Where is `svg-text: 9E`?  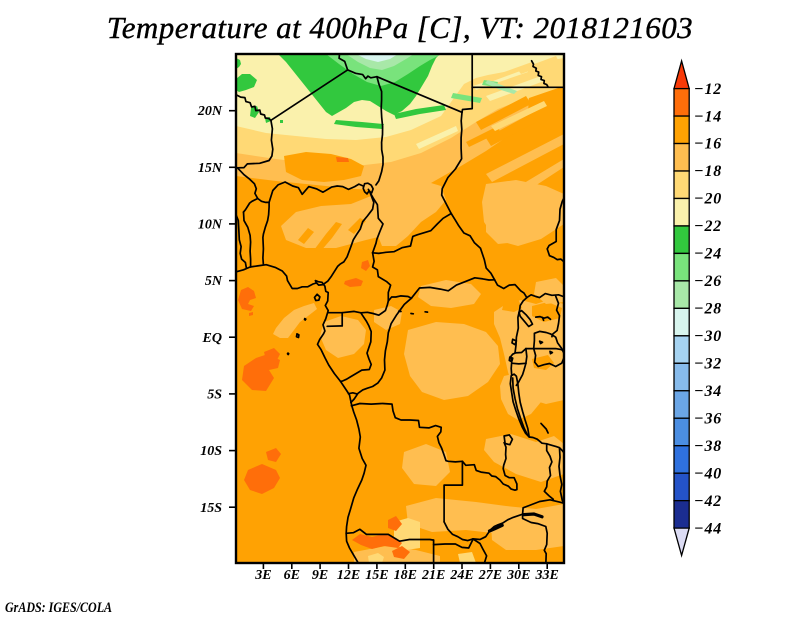 svg-text: 9E is located at coordinates (320, 575).